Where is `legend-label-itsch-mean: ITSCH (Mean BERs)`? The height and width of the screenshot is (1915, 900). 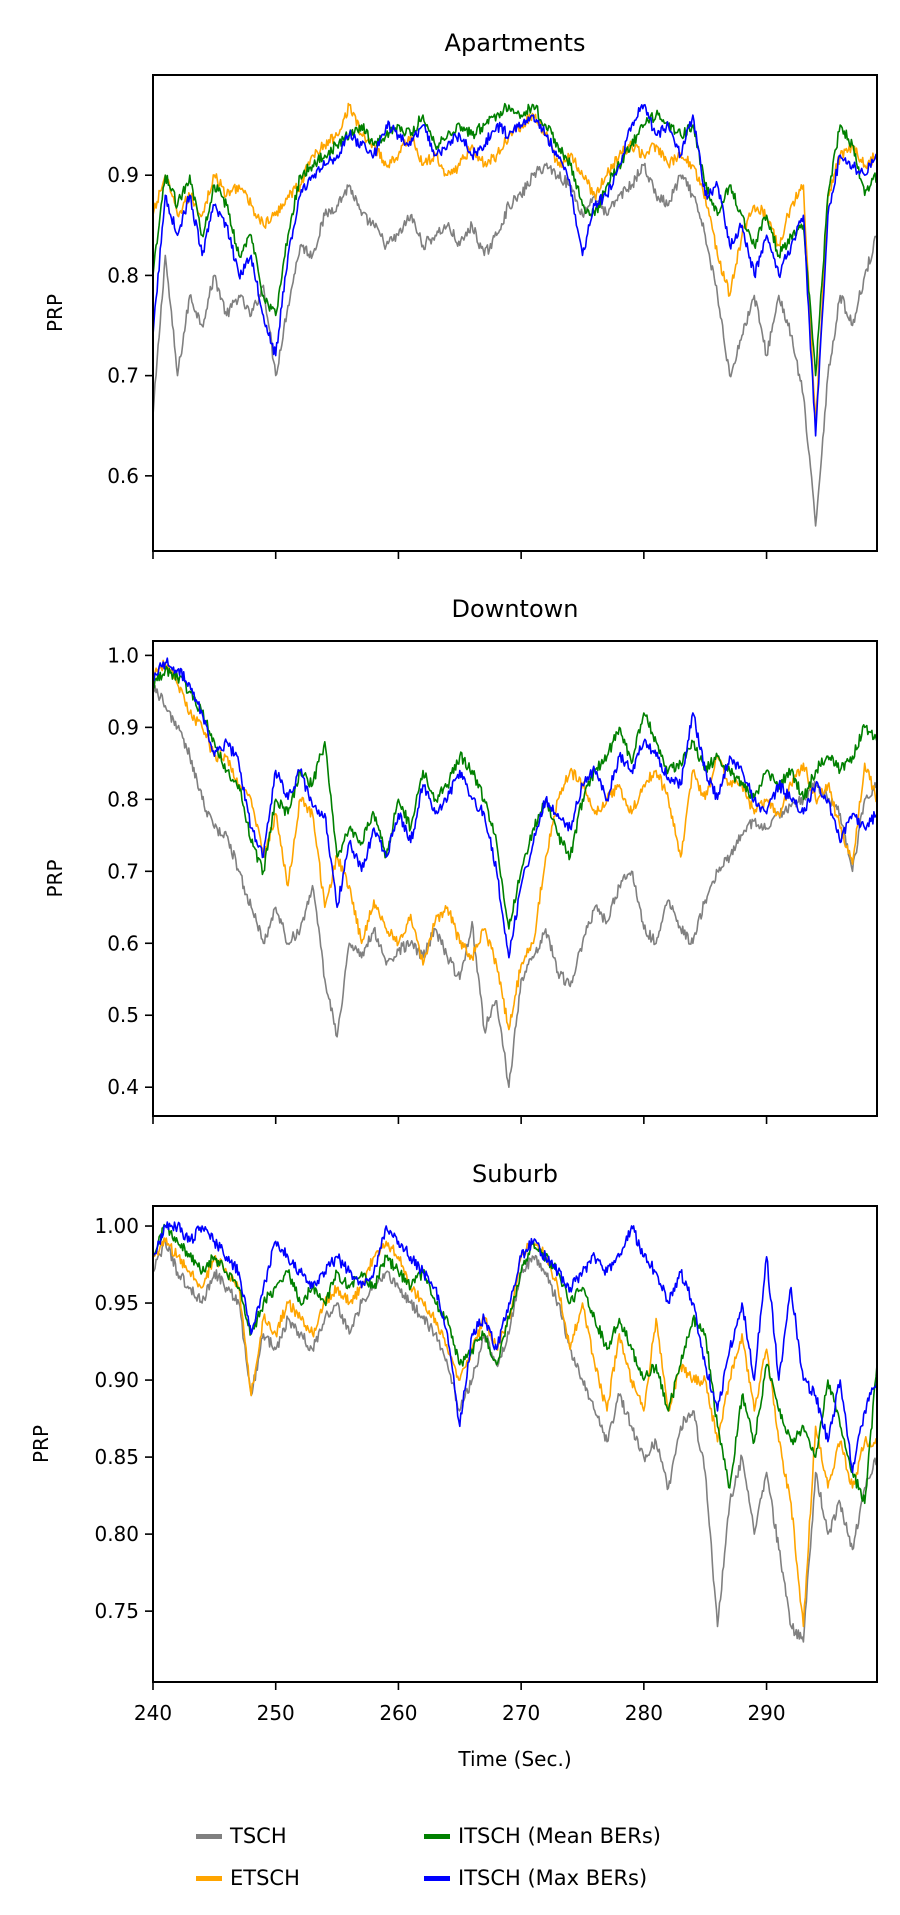
legend-label-itsch-mean: ITSCH (Mean BERs) is located at coordinates (559, 1836).